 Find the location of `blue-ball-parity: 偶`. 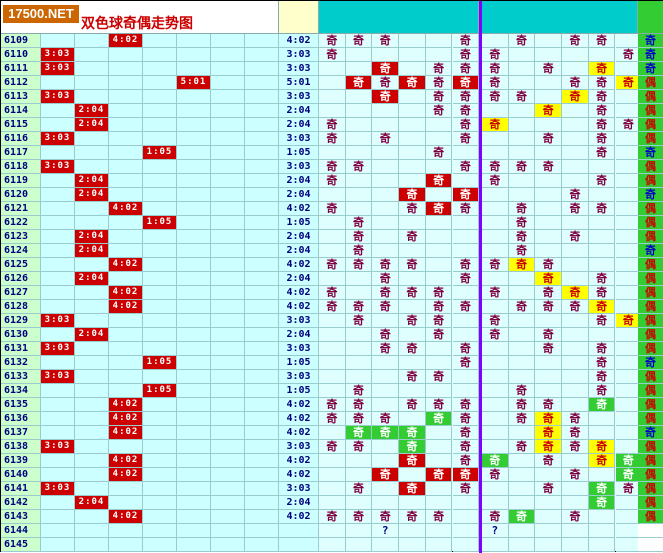

blue-ball-parity: 偶 is located at coordinates (650, 517).